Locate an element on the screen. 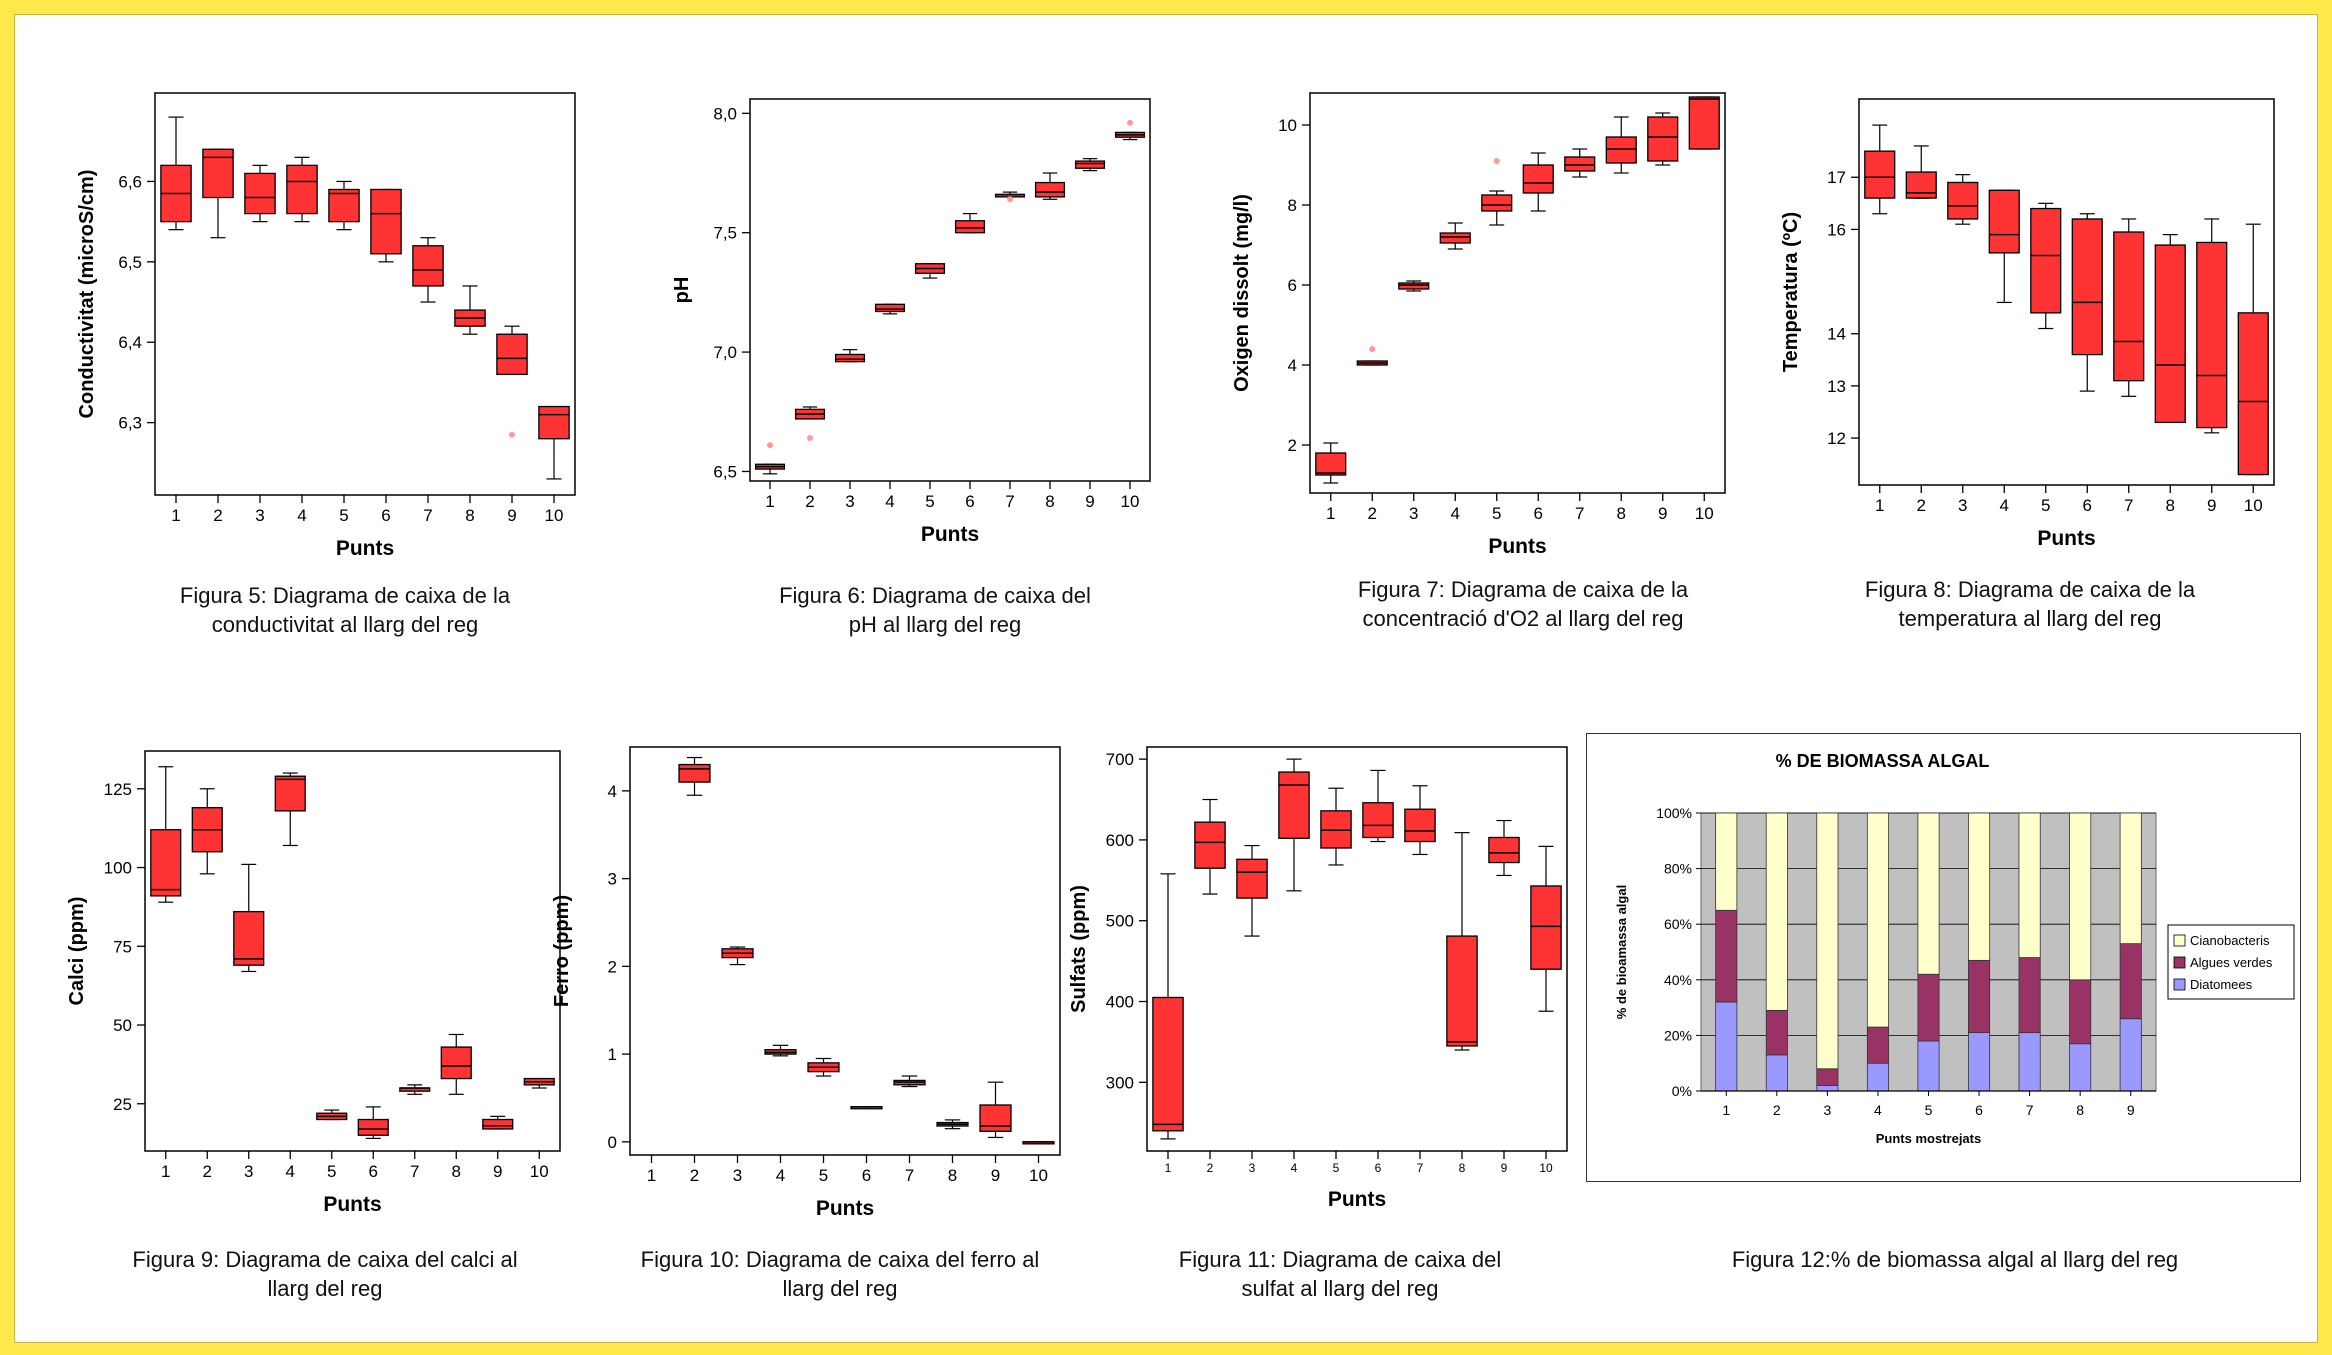 The height and width of the screenshot is (1355, 2332). y-tick-label: 6,6 is located at coordinates (130, 181).